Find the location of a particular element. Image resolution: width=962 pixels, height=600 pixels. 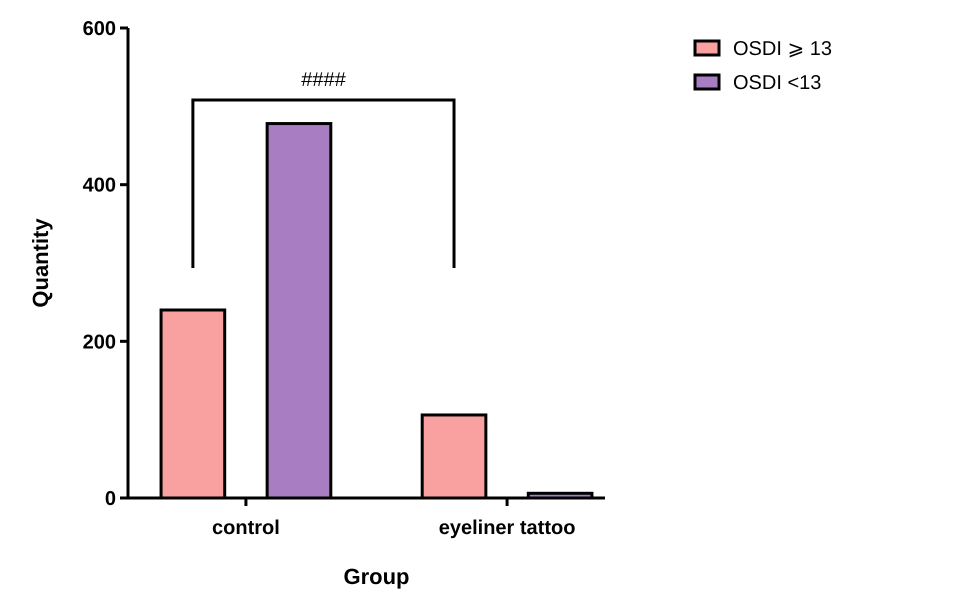

x-axis-title: Group is located at coordinates (377, 576).